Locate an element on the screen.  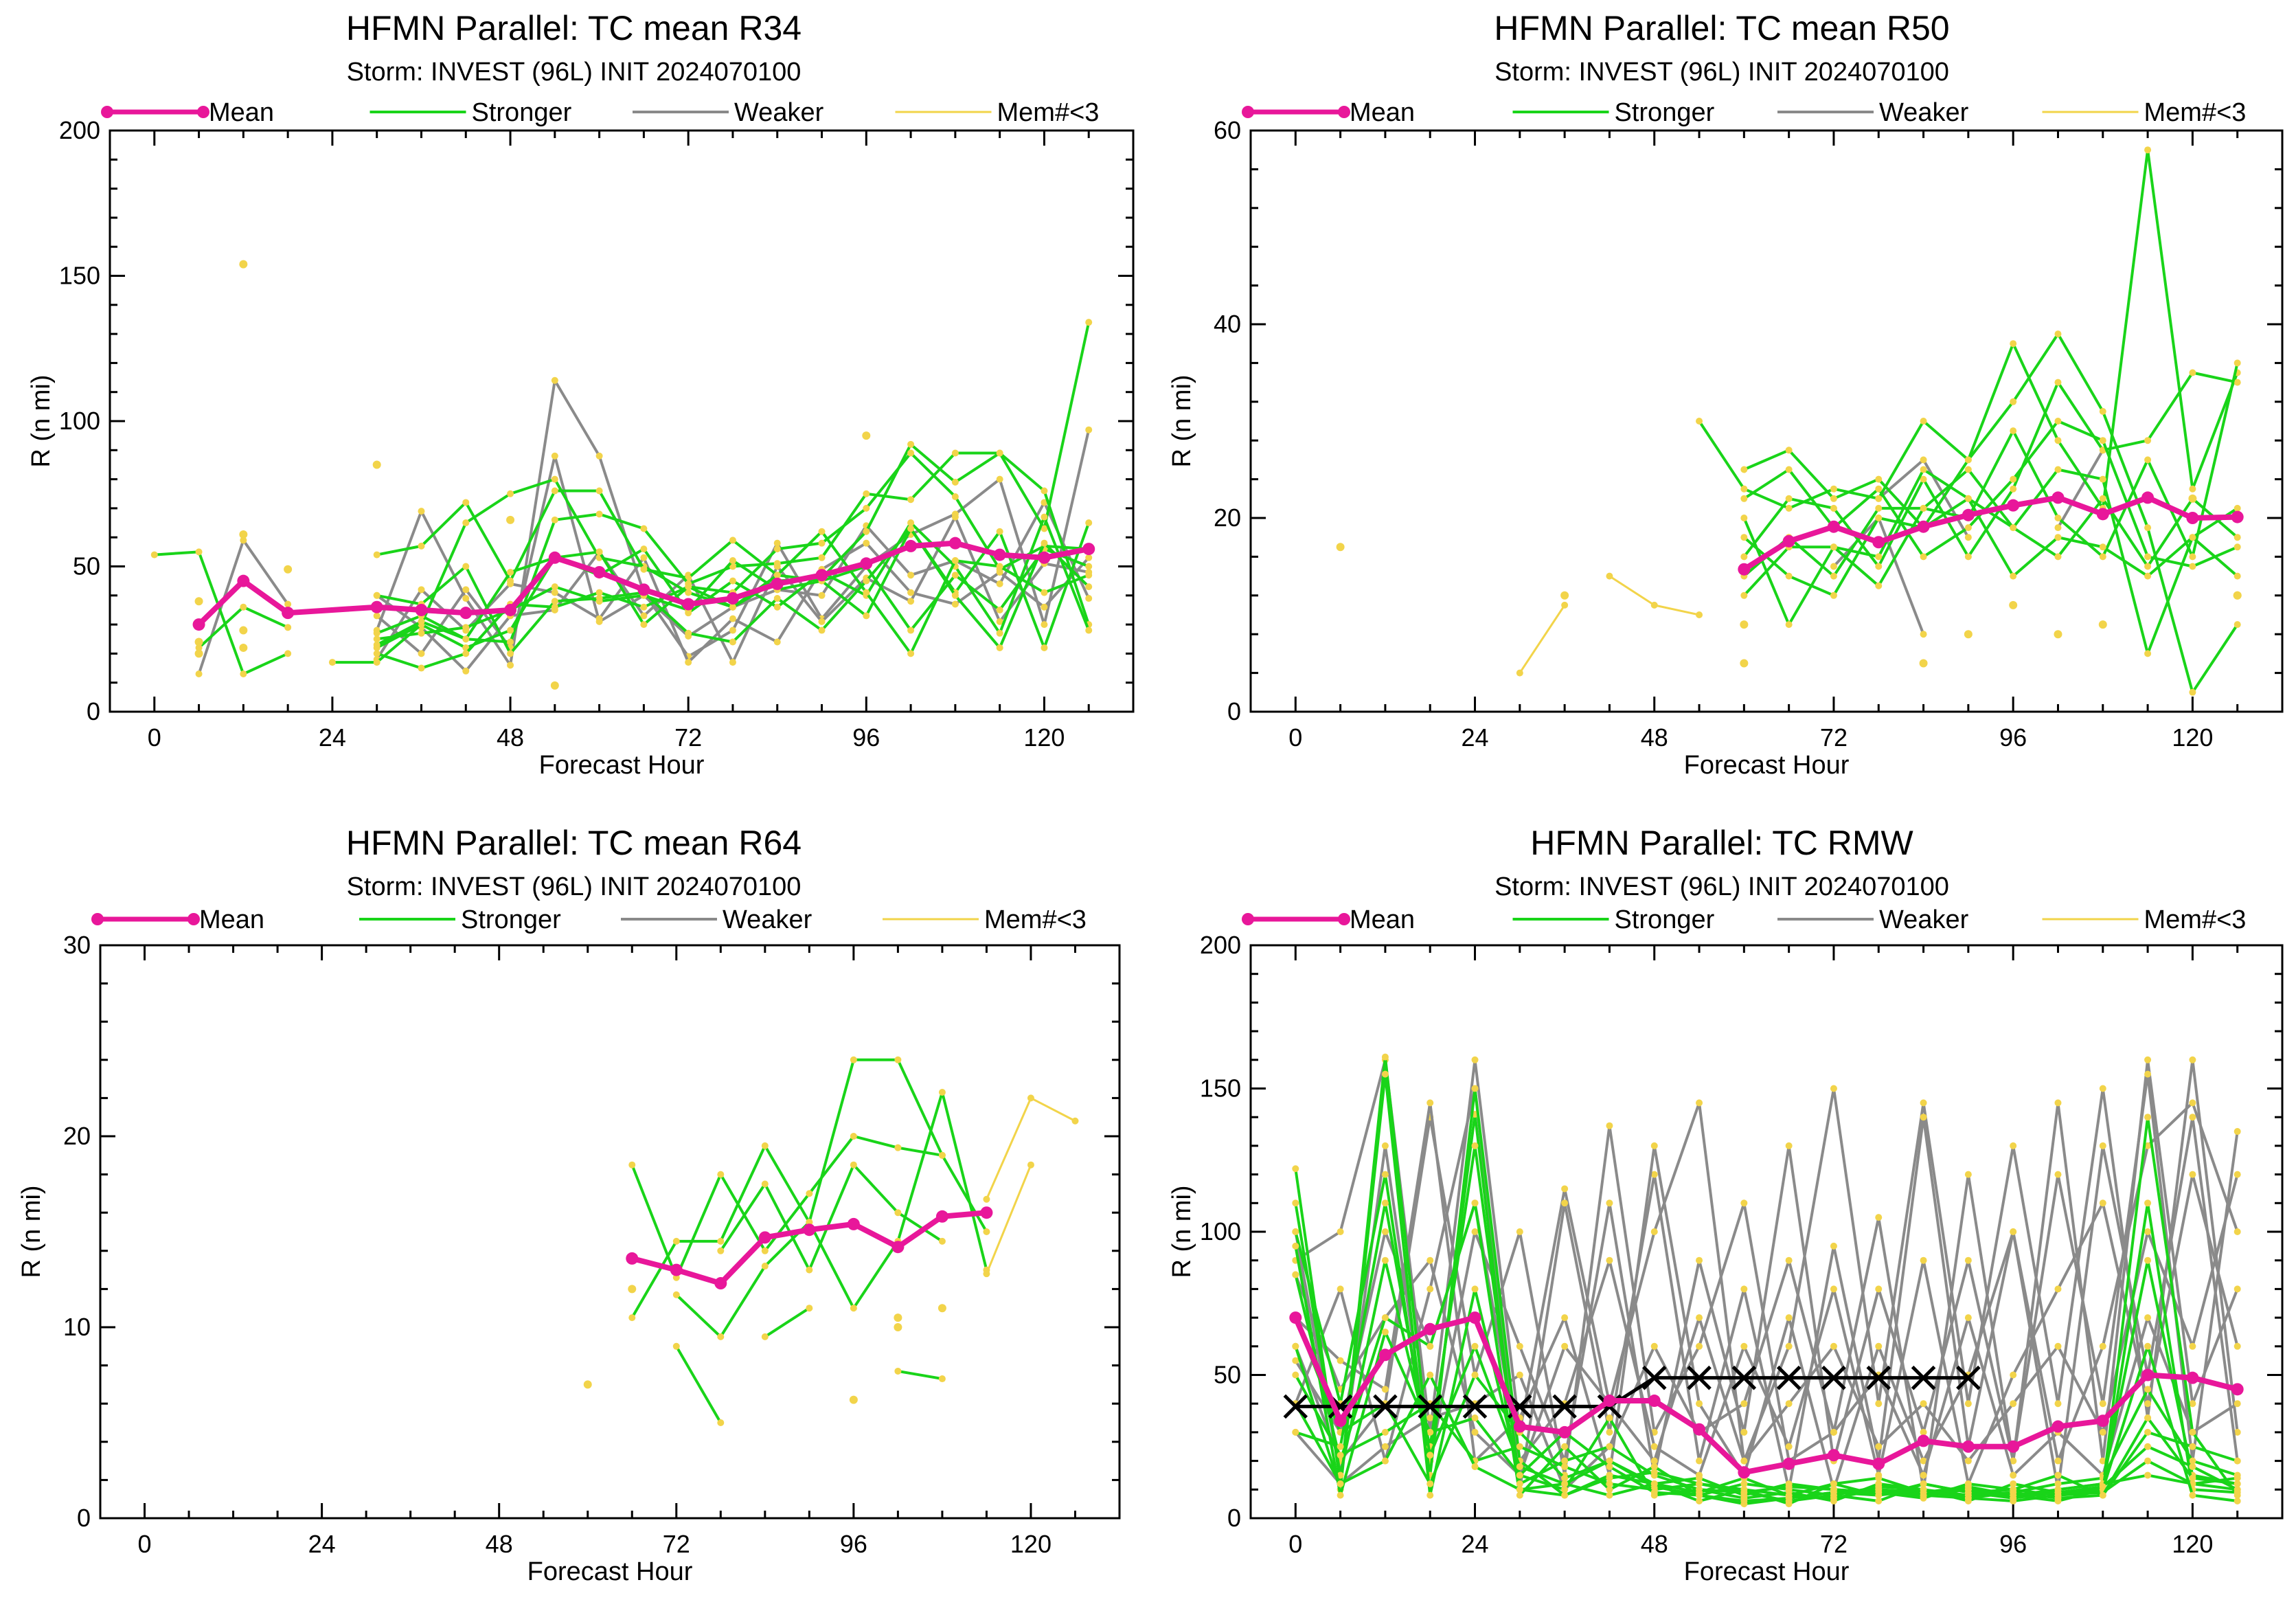
x-tick-label: 0 is located at coordinates (1295, 1544).